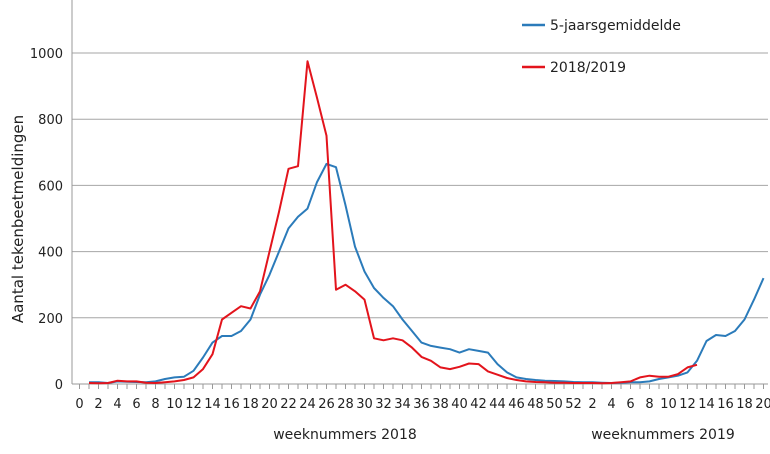  I want to click on y-tick-label: 400, so click(50, 253).